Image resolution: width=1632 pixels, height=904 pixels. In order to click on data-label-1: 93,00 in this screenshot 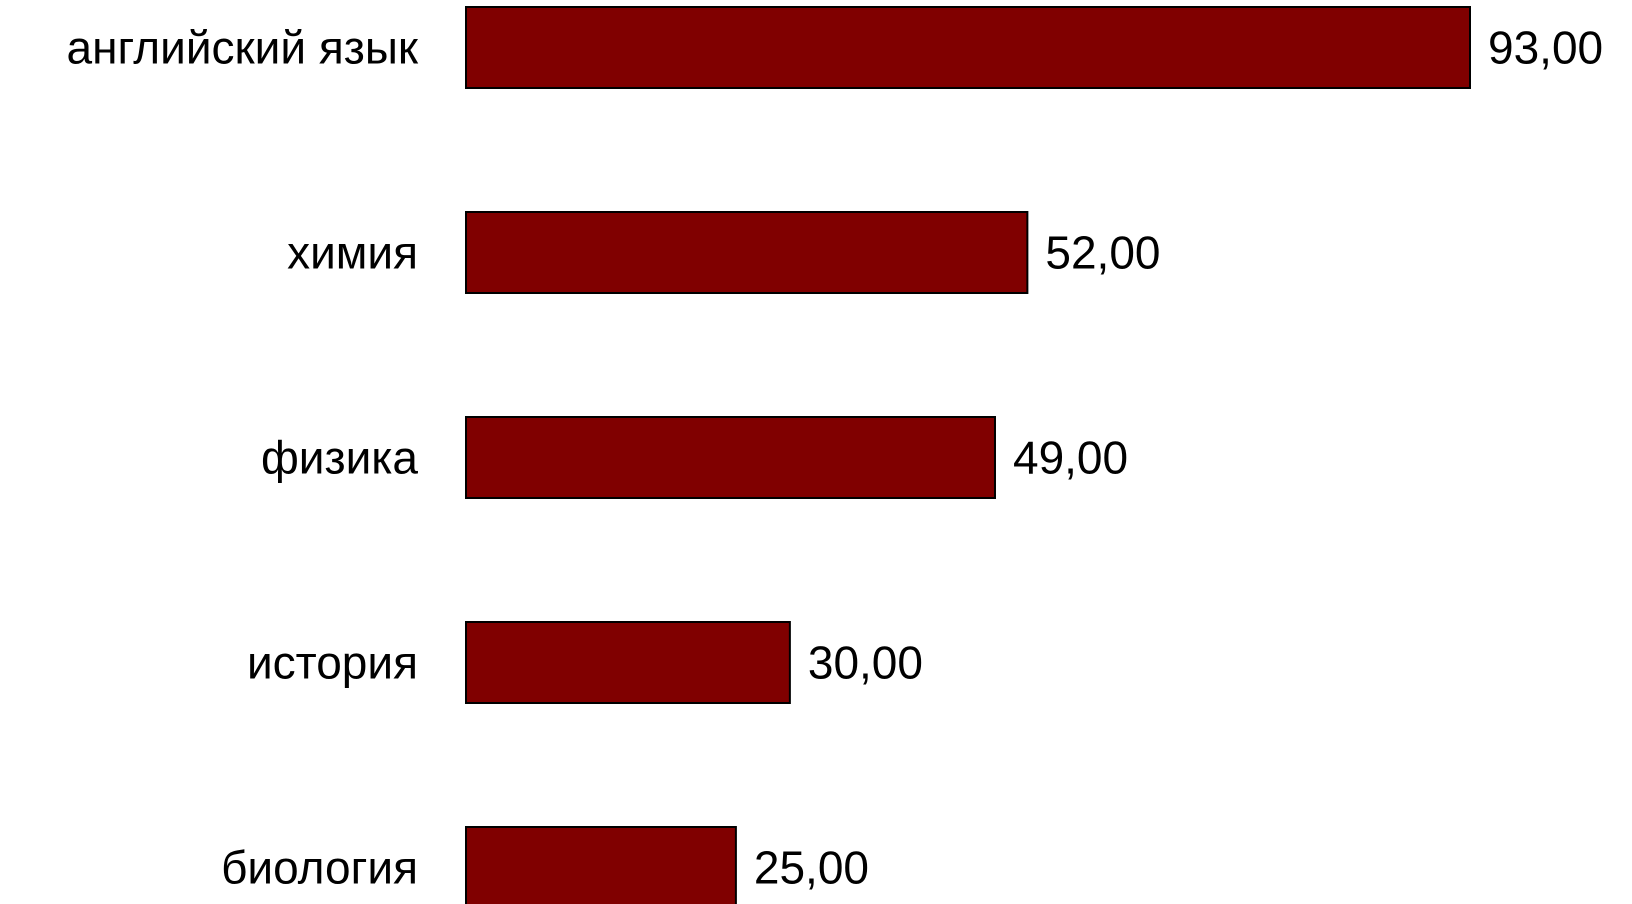, I will do `click(1545, 48)`.